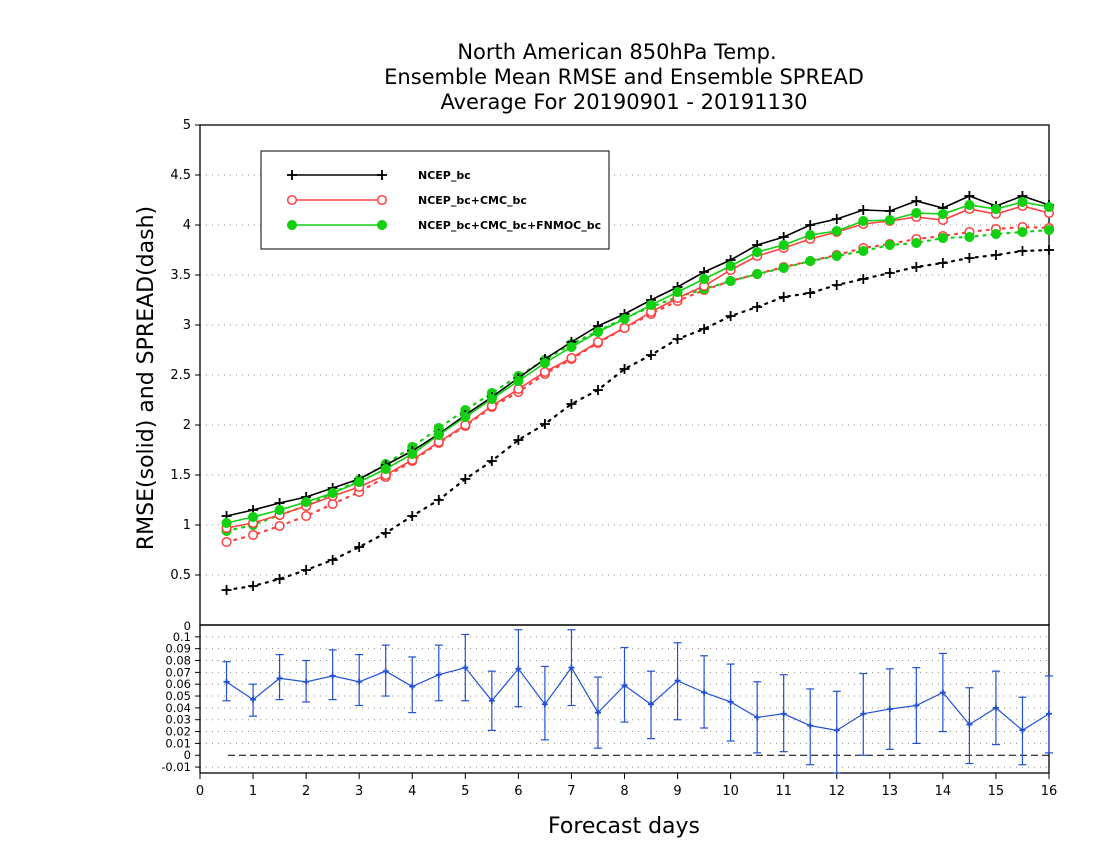  I want to click on y-tick-label: 0.08, so click(178, 661).